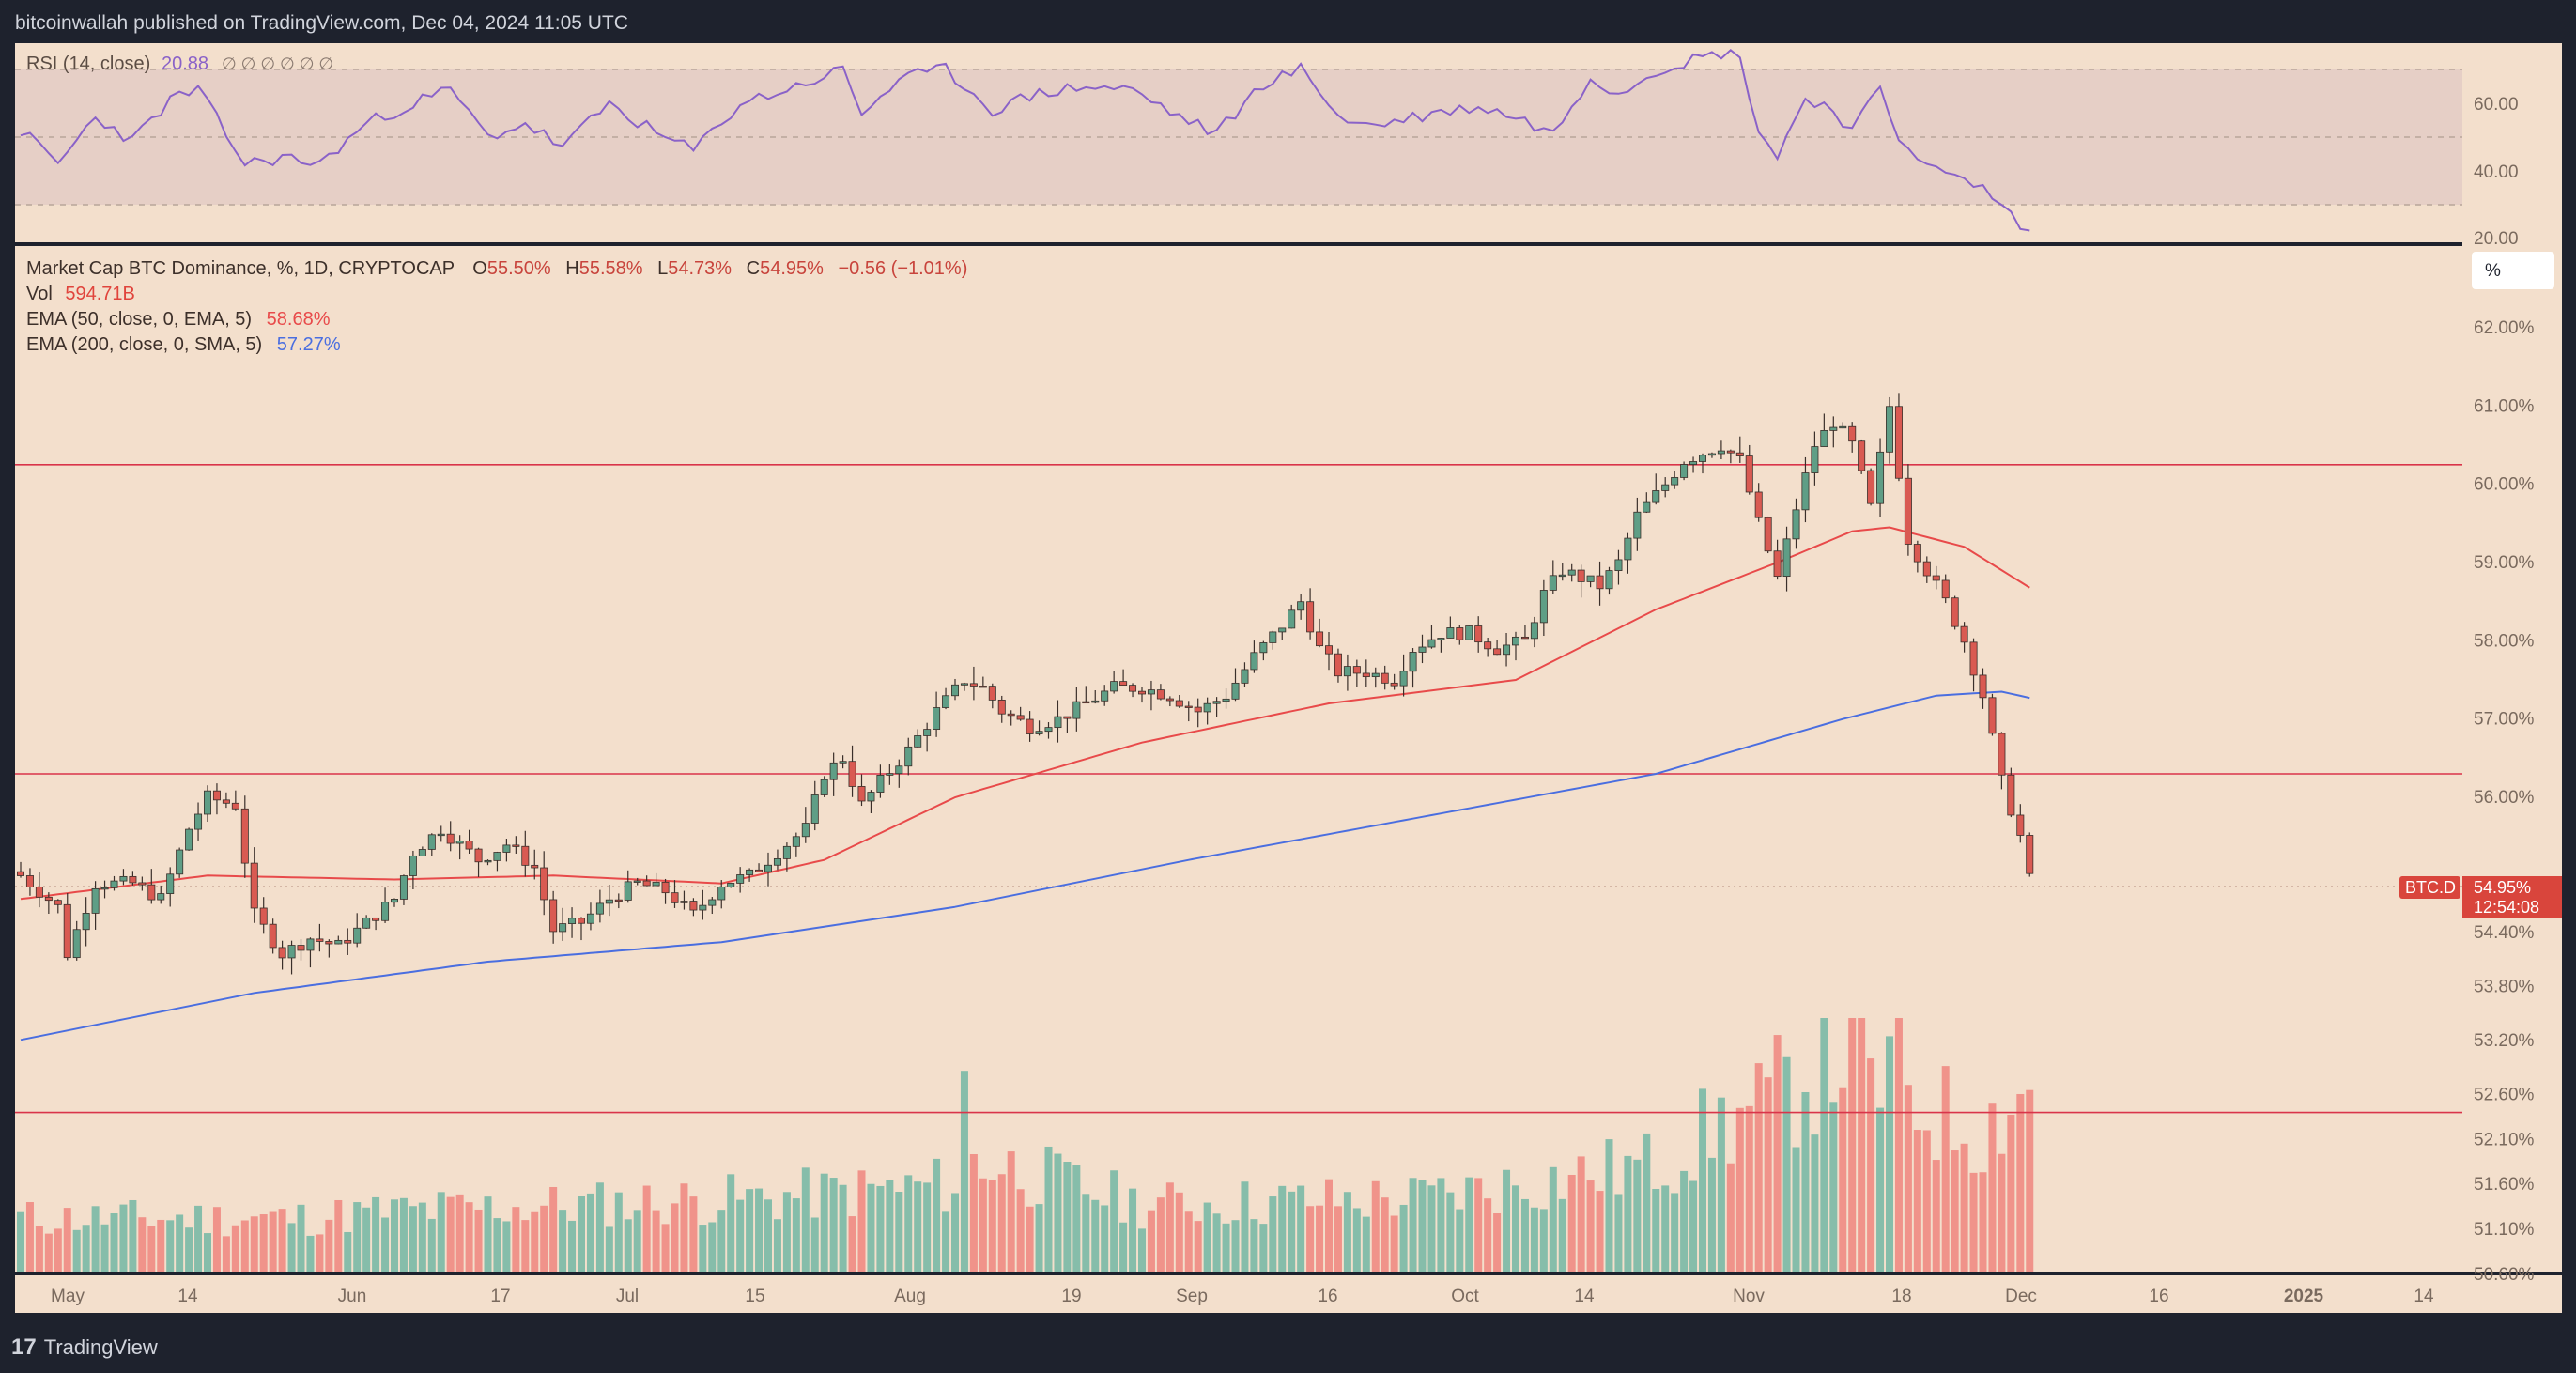  What do you see at coordinates (1192, 1297) in the screenshot?
I see `time-tick-label: Sep` at bounding box center [1192, 1297].